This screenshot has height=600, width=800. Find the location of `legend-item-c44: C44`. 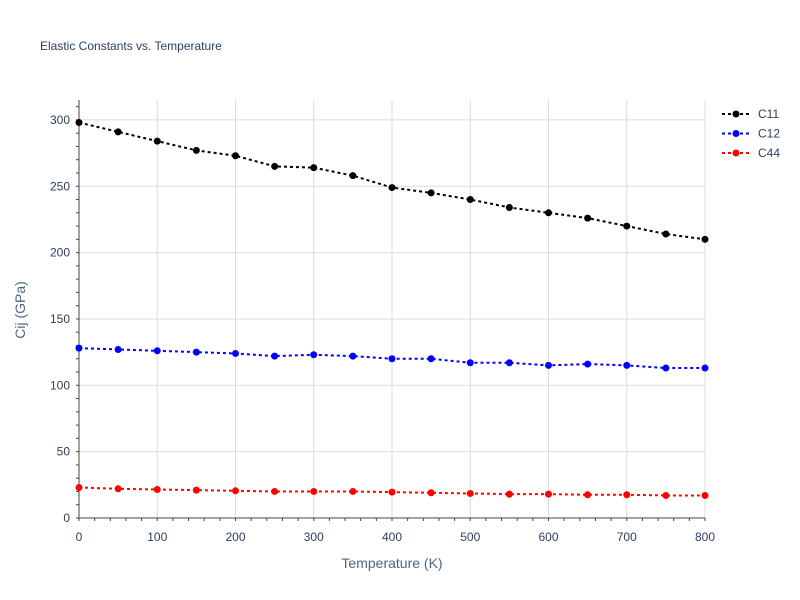

legend-item-c44: C44 is located at coordinates (751, 153).